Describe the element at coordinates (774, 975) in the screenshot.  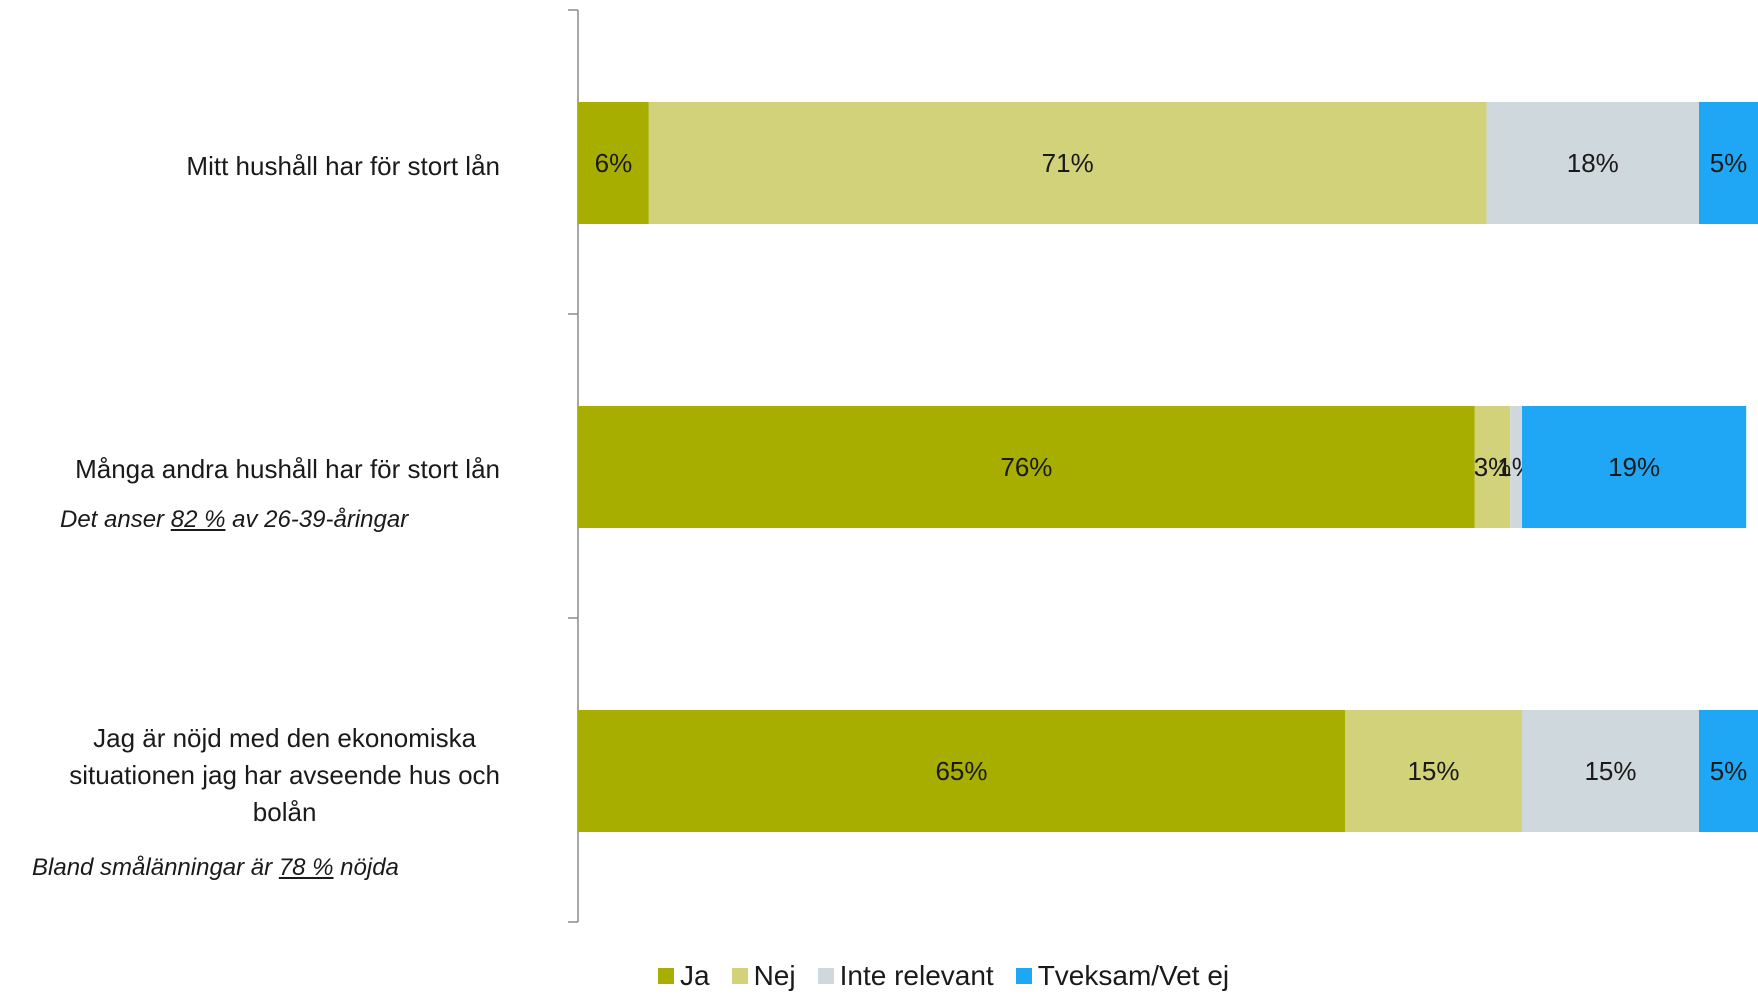
I see `legend-label-nej: Nej` at that location.